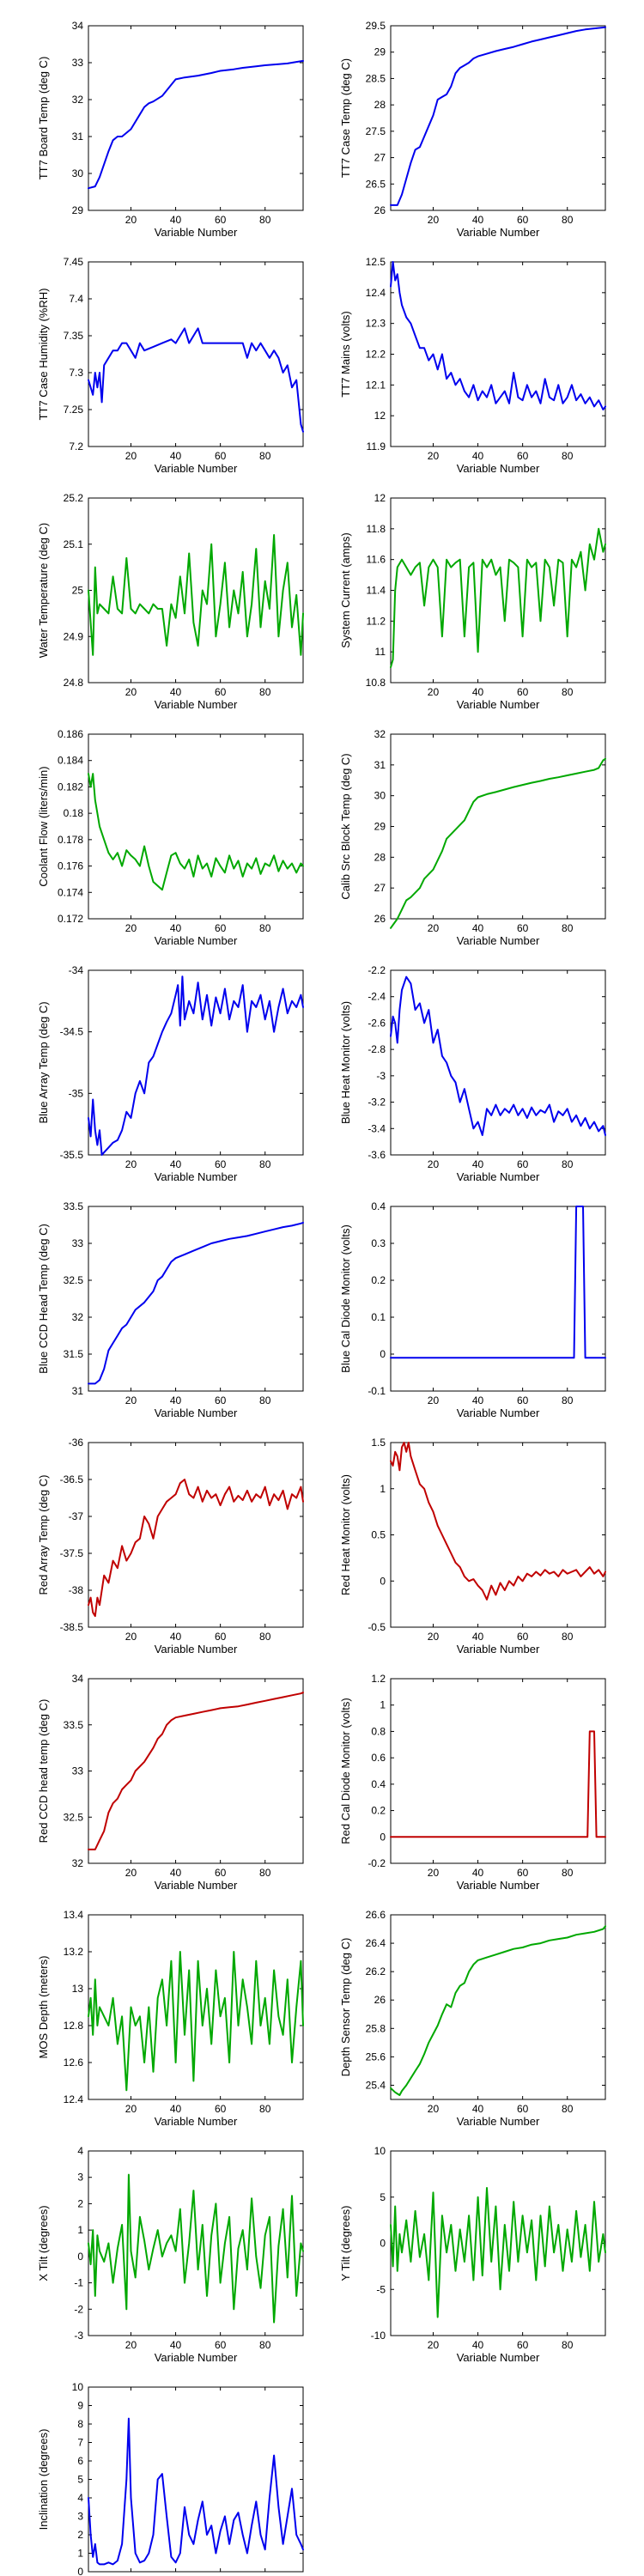 The width and height of the screenshot is (644, 2576). I want to click on y-tick-label: 0.4, so click(378, 1206).